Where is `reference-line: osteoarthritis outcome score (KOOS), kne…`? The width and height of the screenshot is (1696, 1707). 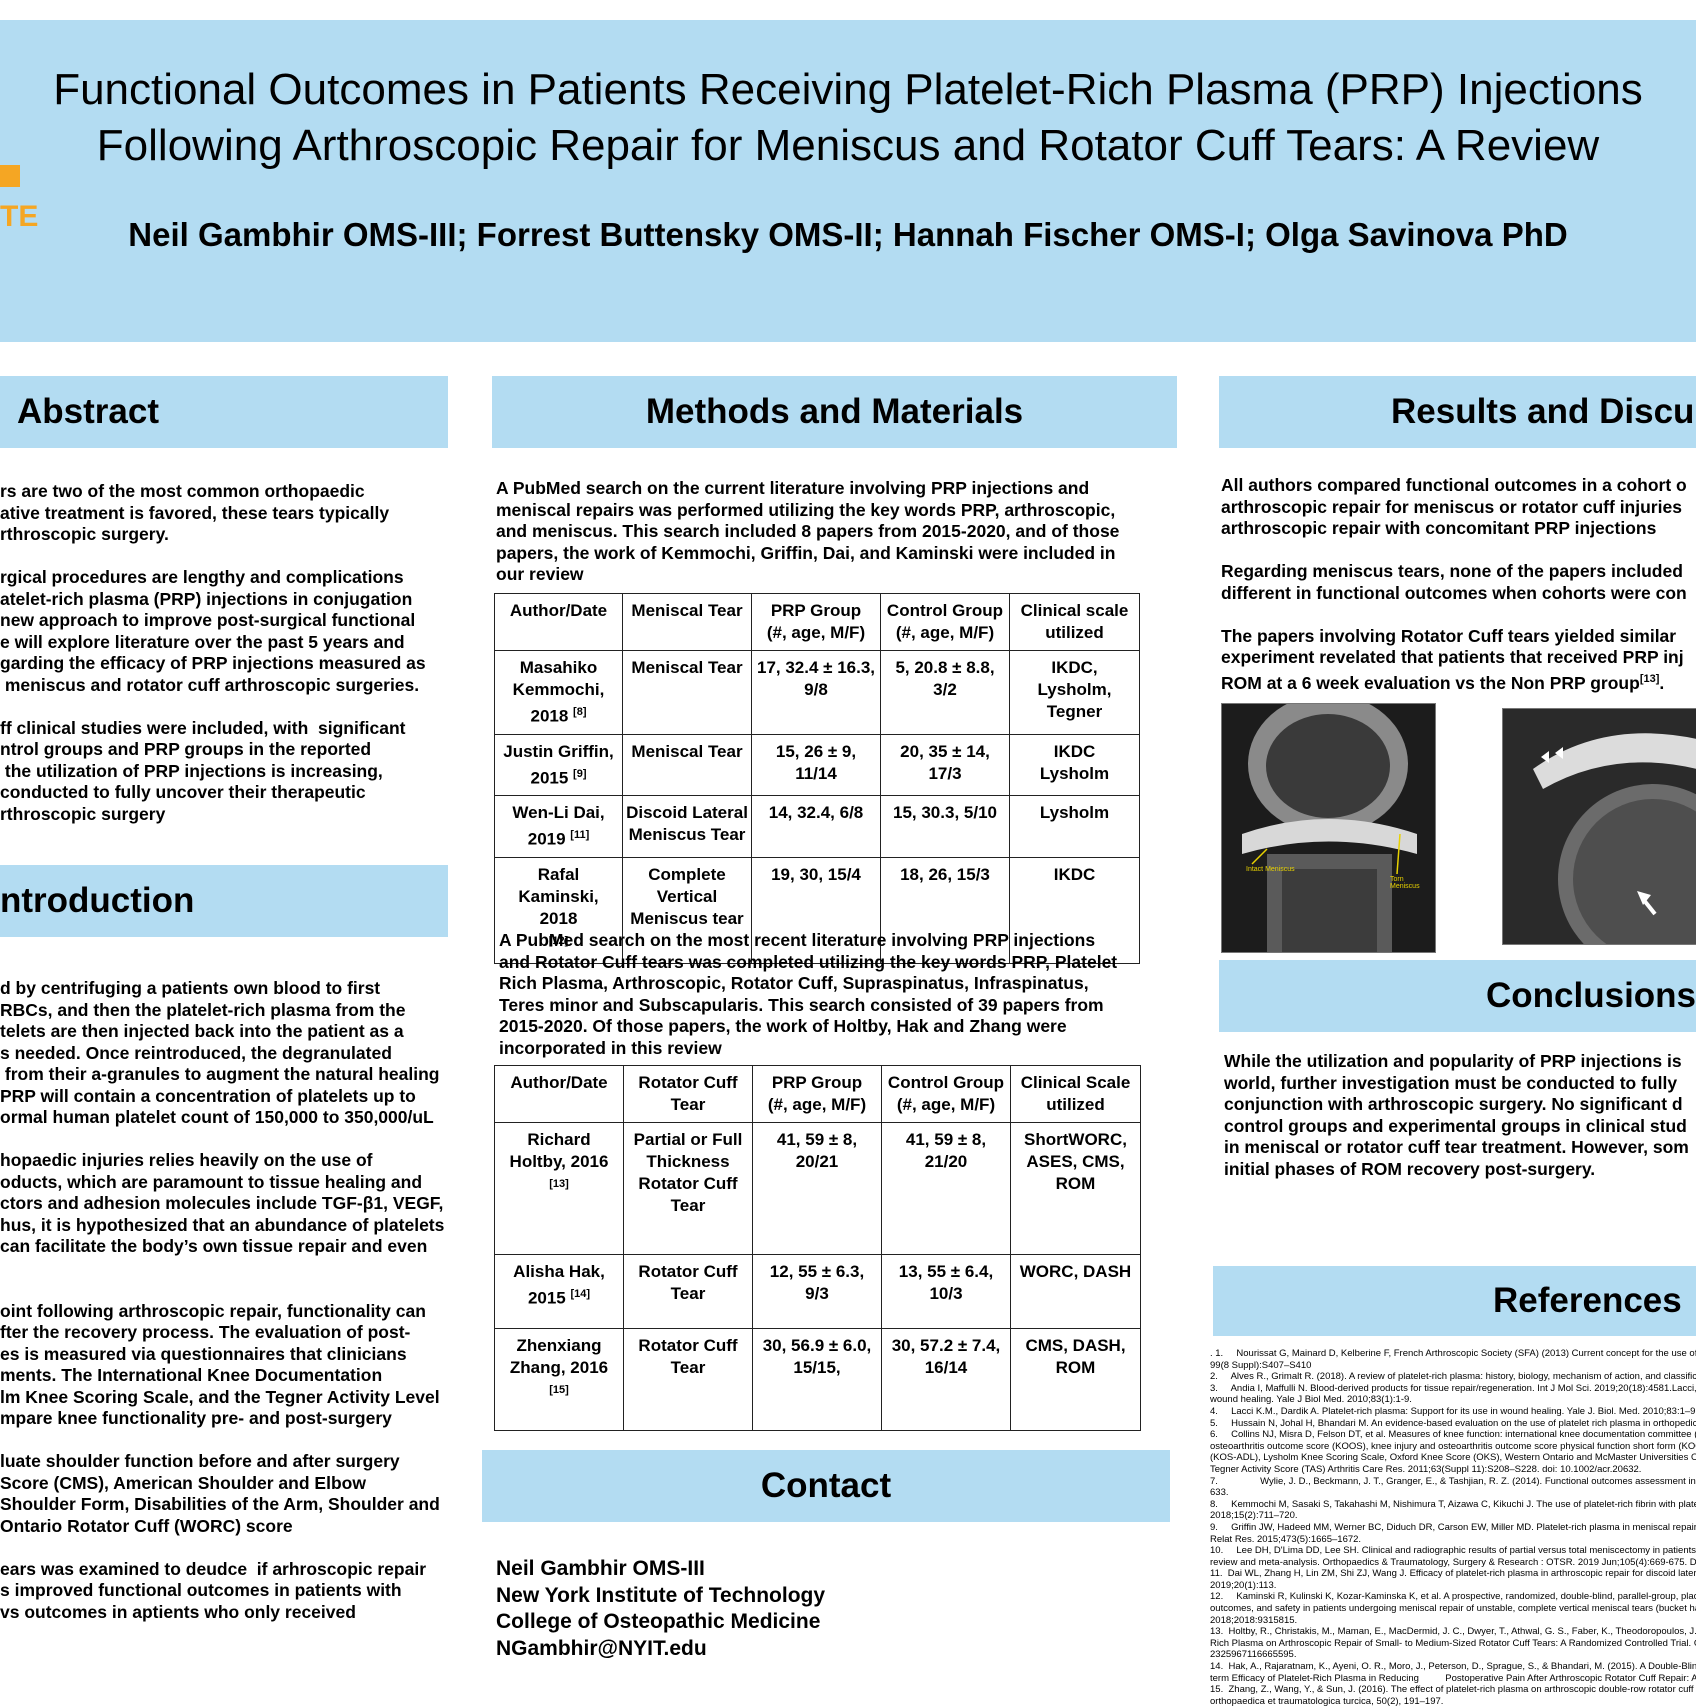 reference-line: osteoarthritis outcome score (KOOS), kne… is located at coordinates (1453, 1446).